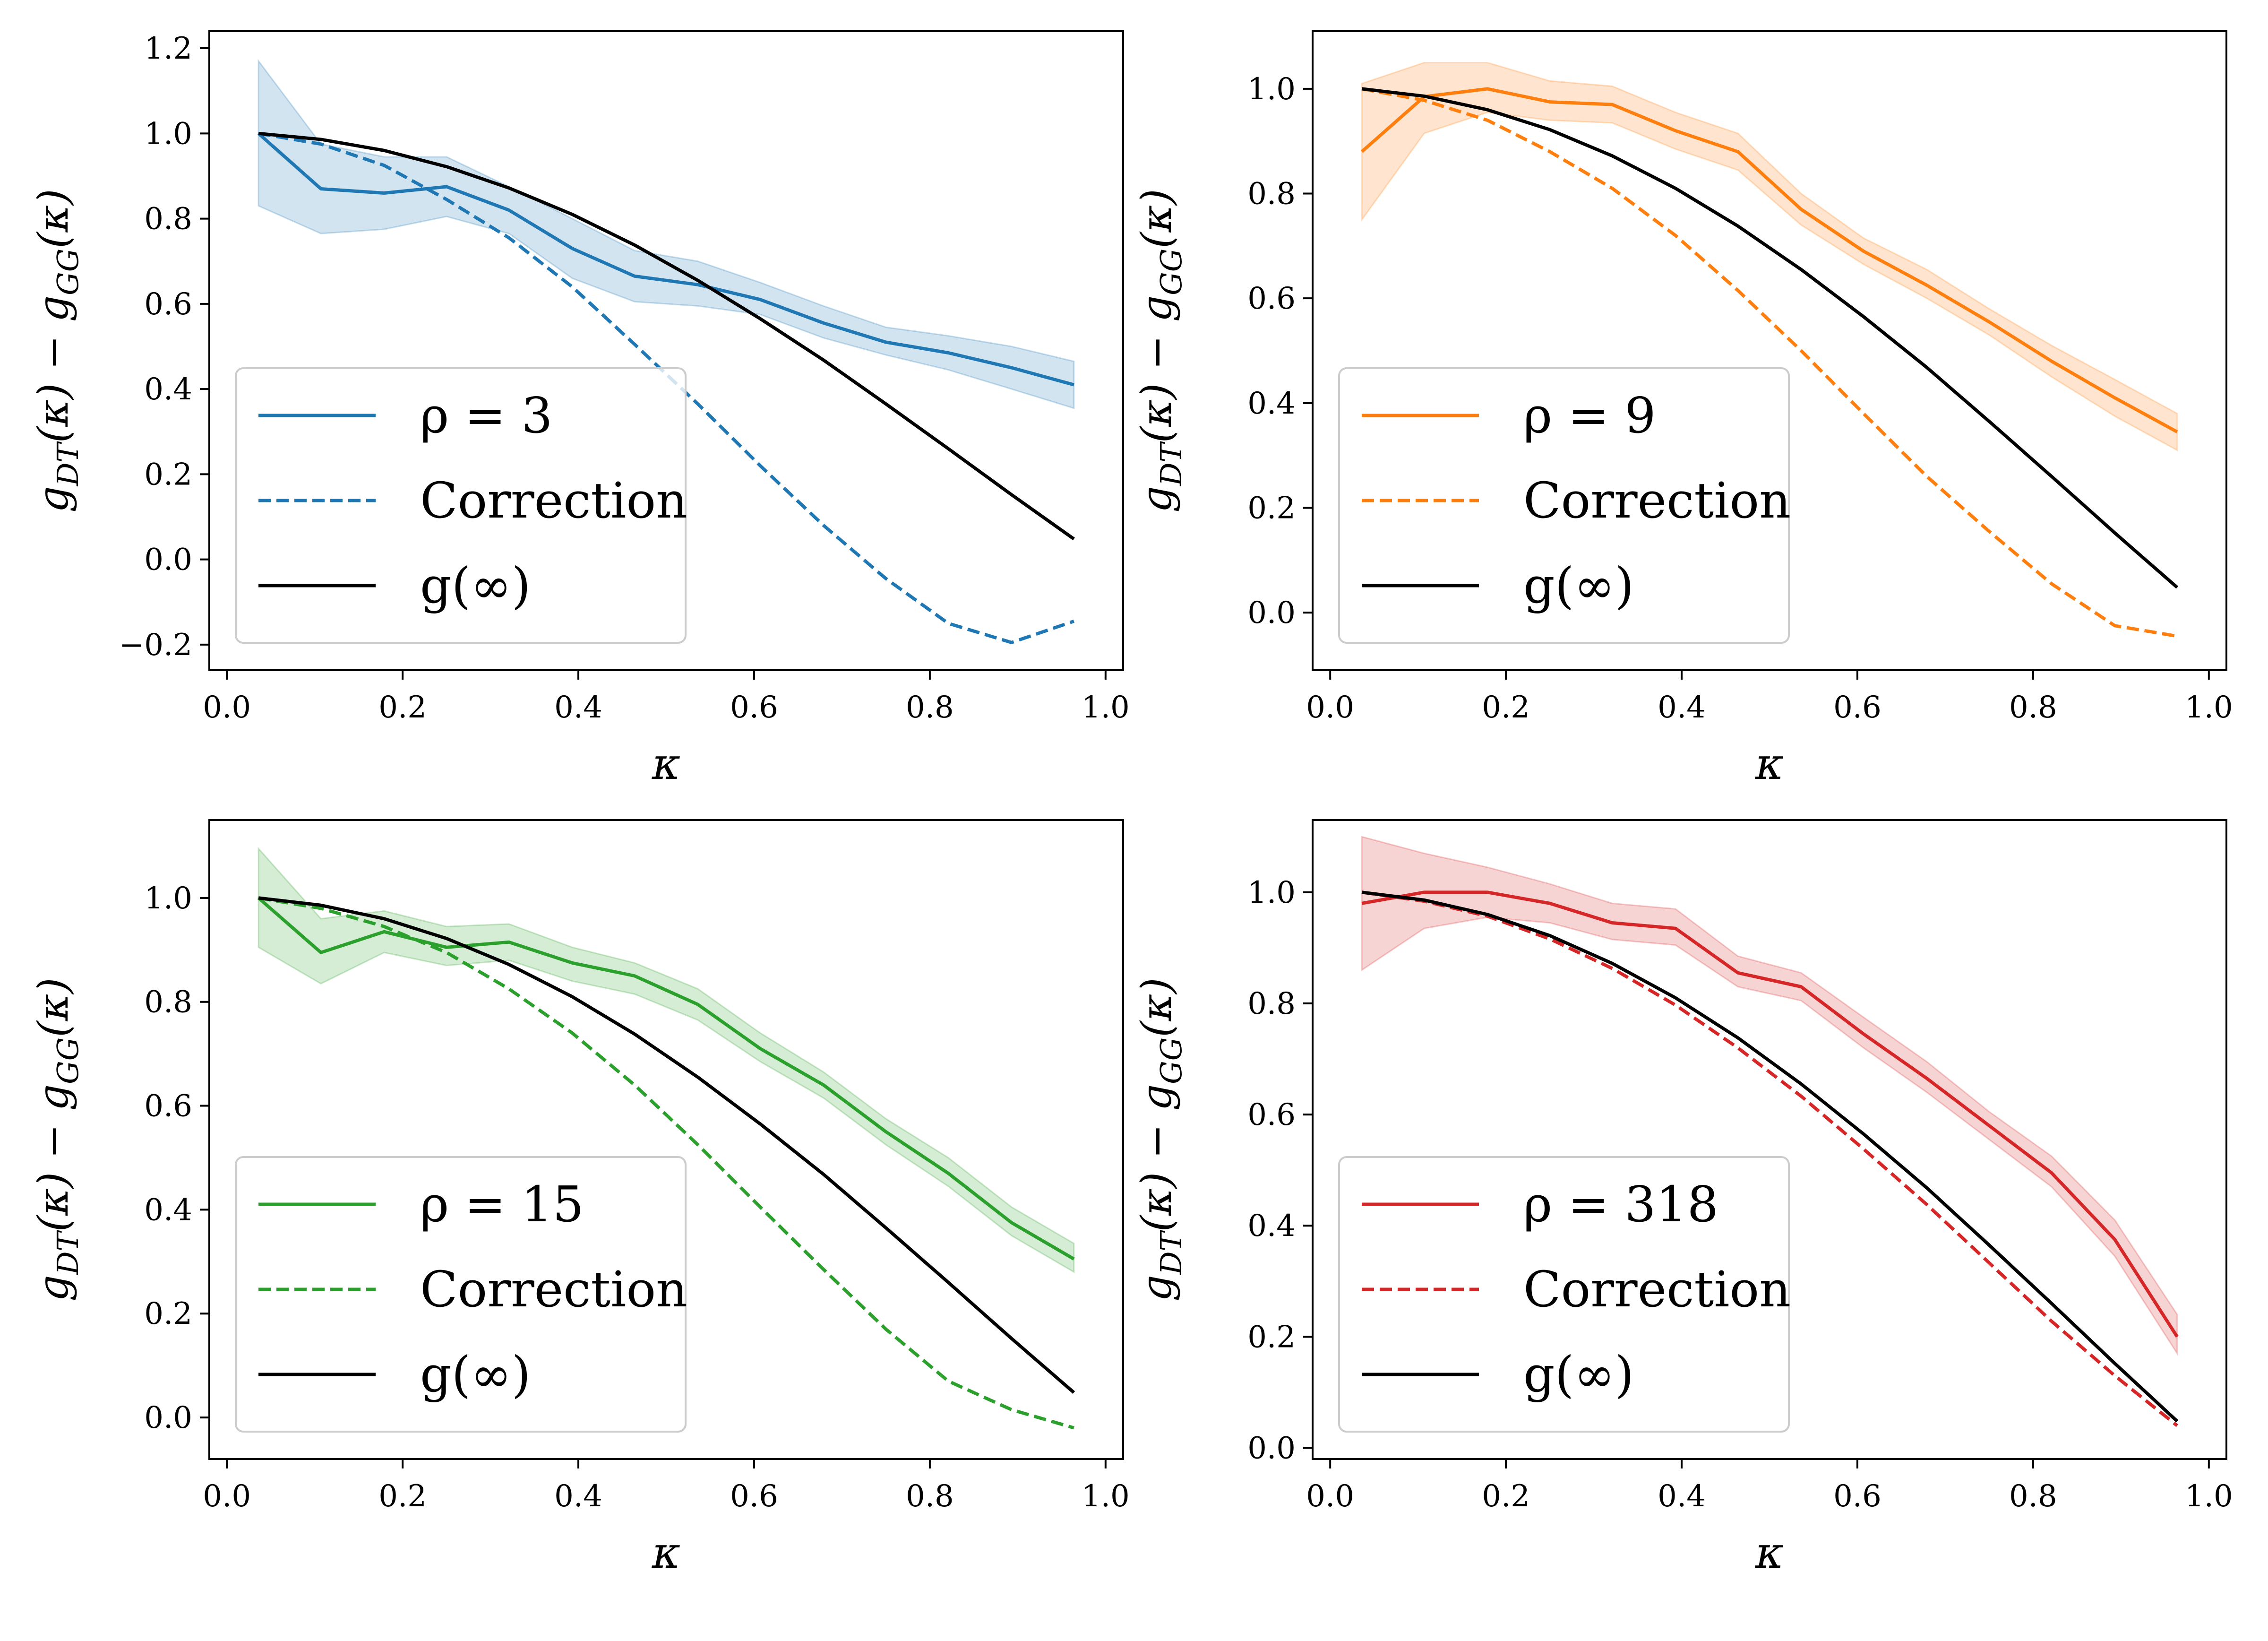 The width and height of the screenshot is (2268, 1641). Describe the element at coordinates (155, 645) in the screenshot. I see `y-tick-label: −0.2` at that location.